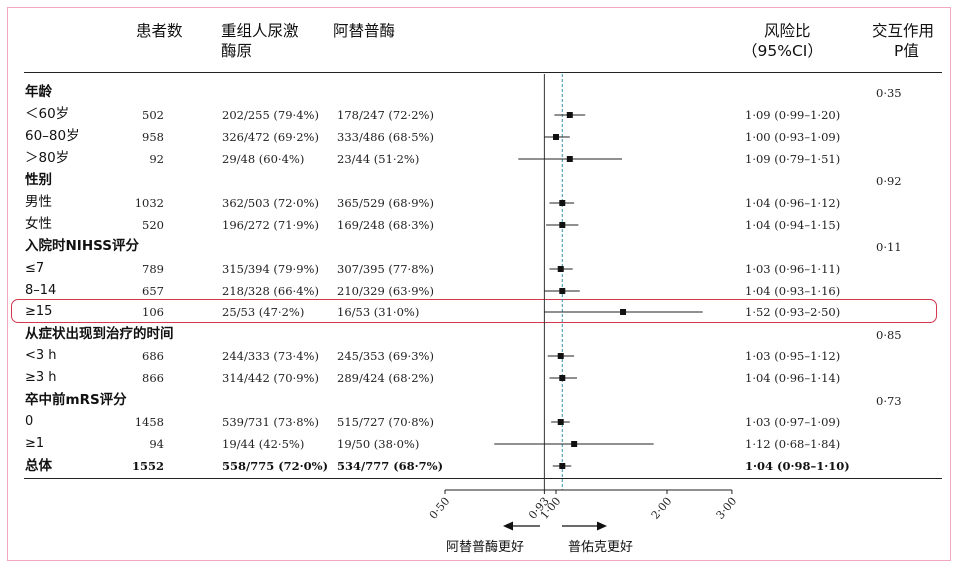  What do you see at coordinates (38, 92) in the screenshot?
I see `group-title-age: 年龄` at bounding box center [38, 92].